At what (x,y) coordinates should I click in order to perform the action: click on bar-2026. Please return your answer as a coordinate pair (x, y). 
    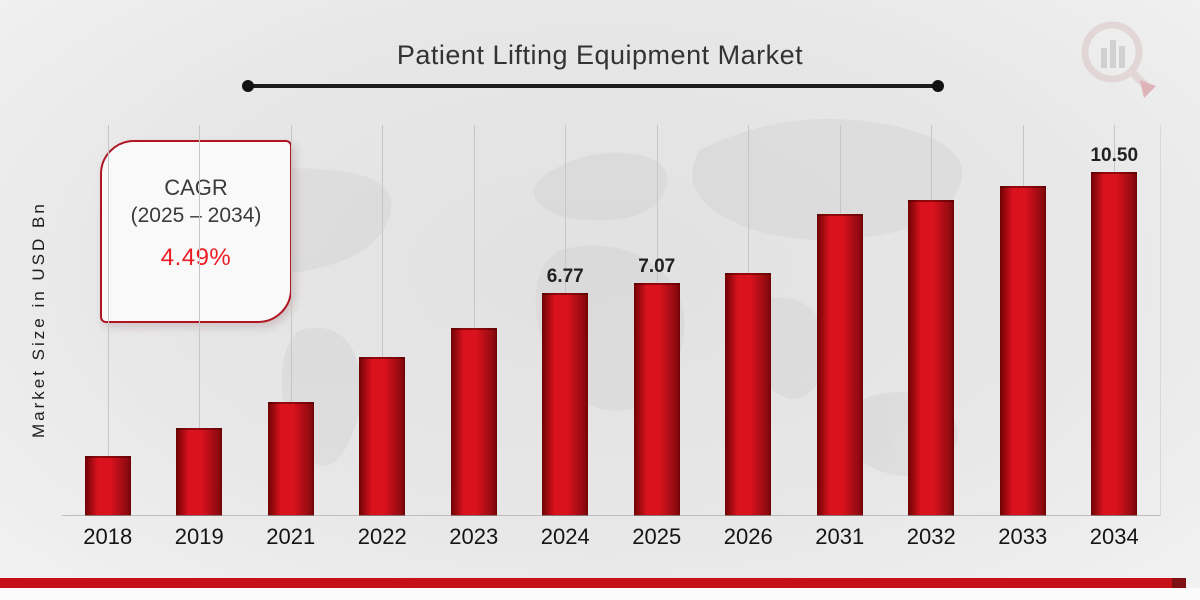
    Looking at the image, I should click on (748, 394).